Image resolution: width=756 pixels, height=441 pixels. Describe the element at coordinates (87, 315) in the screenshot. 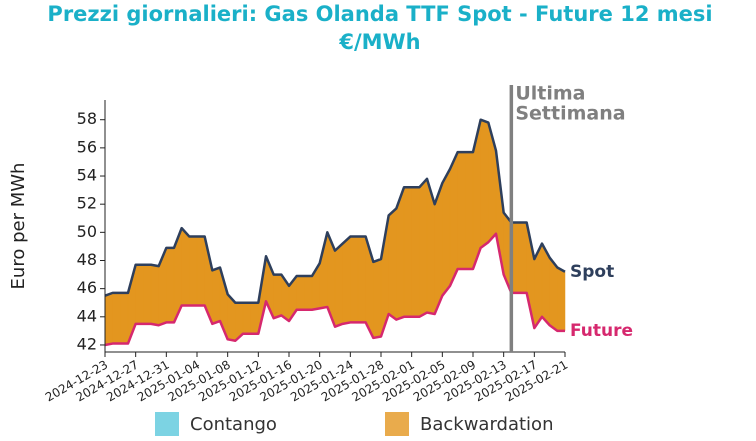

I see `y-tick-label: 44` at that location.